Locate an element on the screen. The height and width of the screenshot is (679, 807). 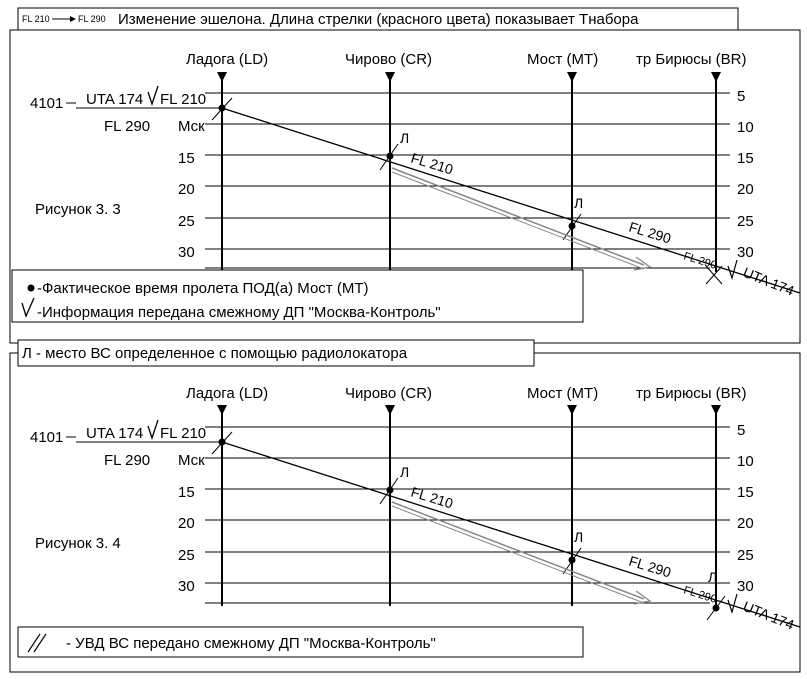
dot-icon is located at coordinates (31, 288).